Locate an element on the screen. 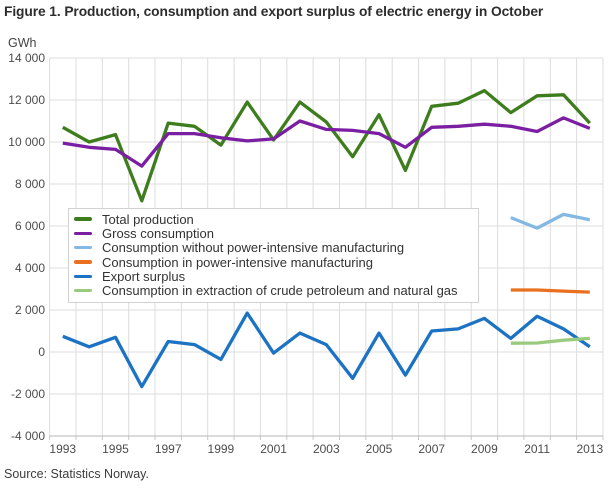  x-axis-label: 1999 is located at coordinates (221, 449).